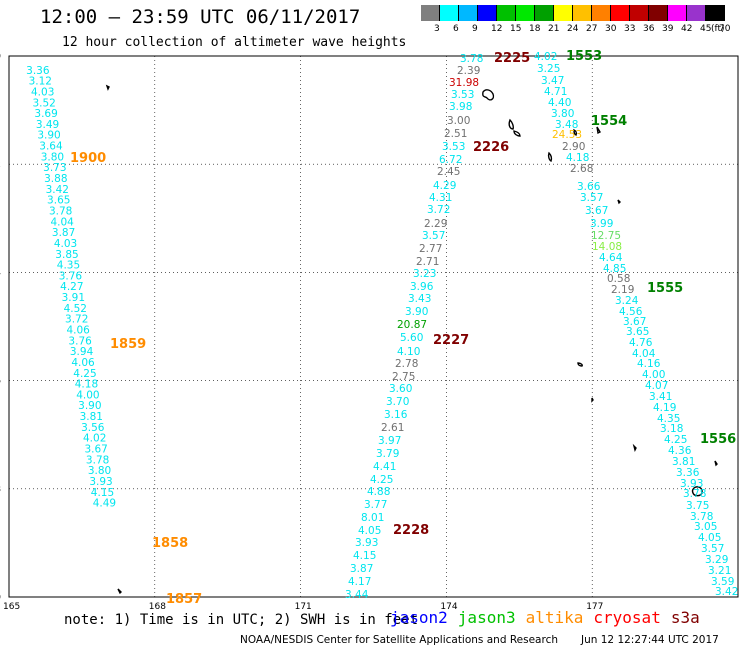 The image size is (740, 650). I want to click on wave-height-value: 4.17, so click(359, 582).